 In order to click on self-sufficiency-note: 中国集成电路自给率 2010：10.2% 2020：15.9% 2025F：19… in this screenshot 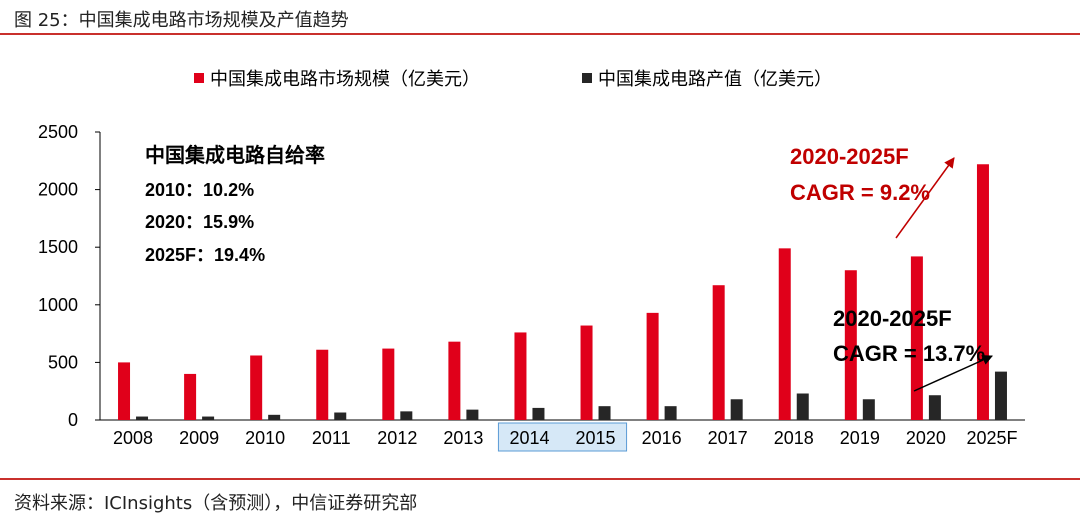, I will do `click(235, 204)`.